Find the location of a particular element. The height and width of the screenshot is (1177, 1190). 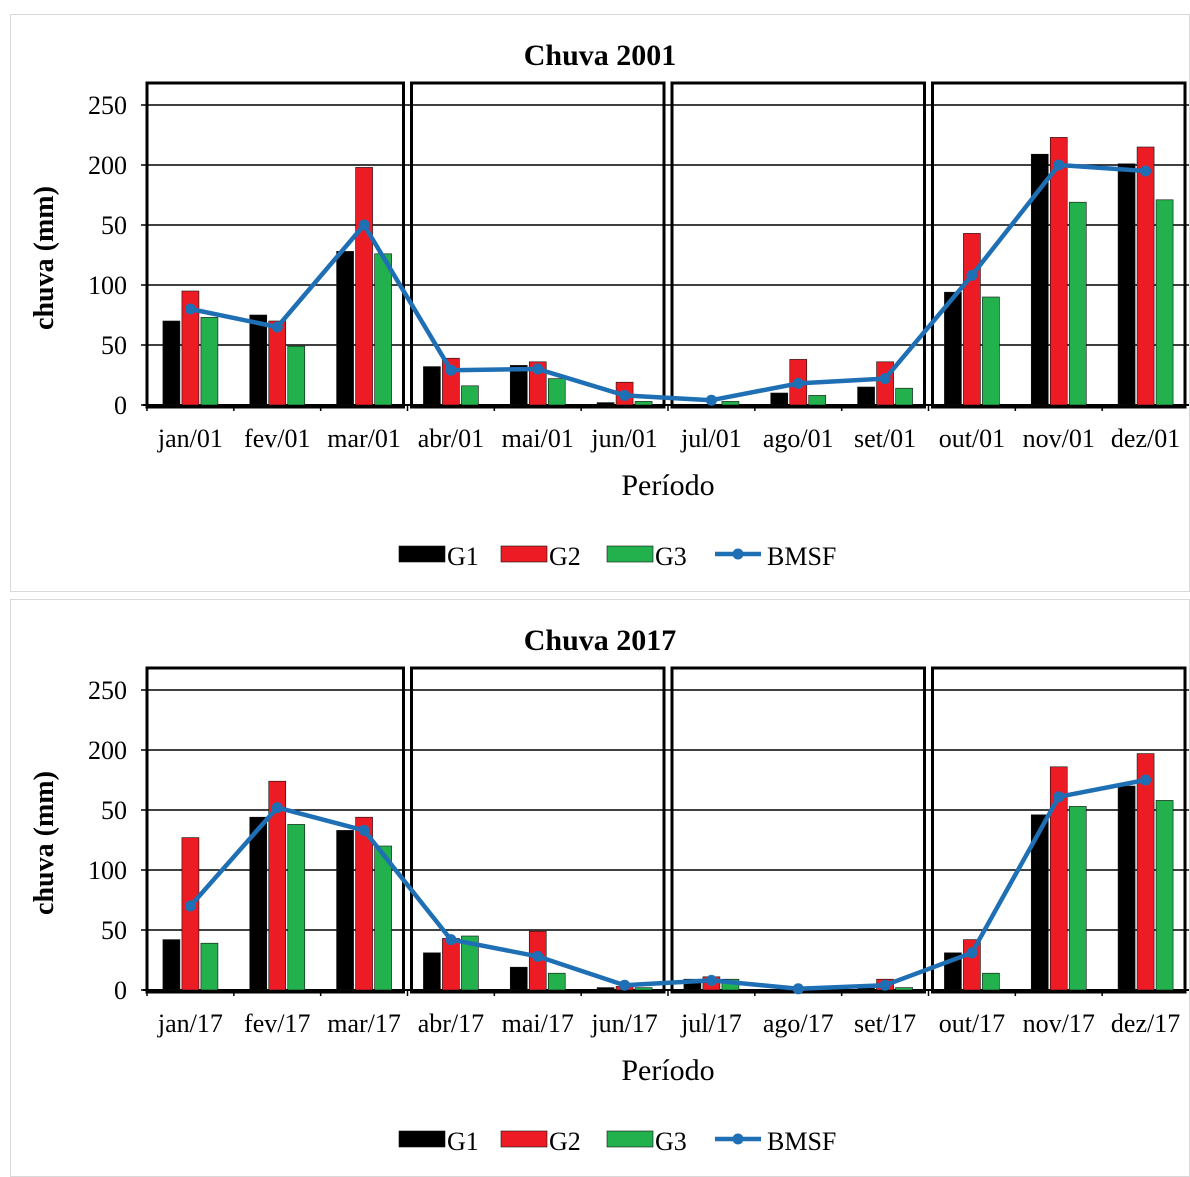

chart-title: Chuva 2017 is located at coordinates (600, 640).